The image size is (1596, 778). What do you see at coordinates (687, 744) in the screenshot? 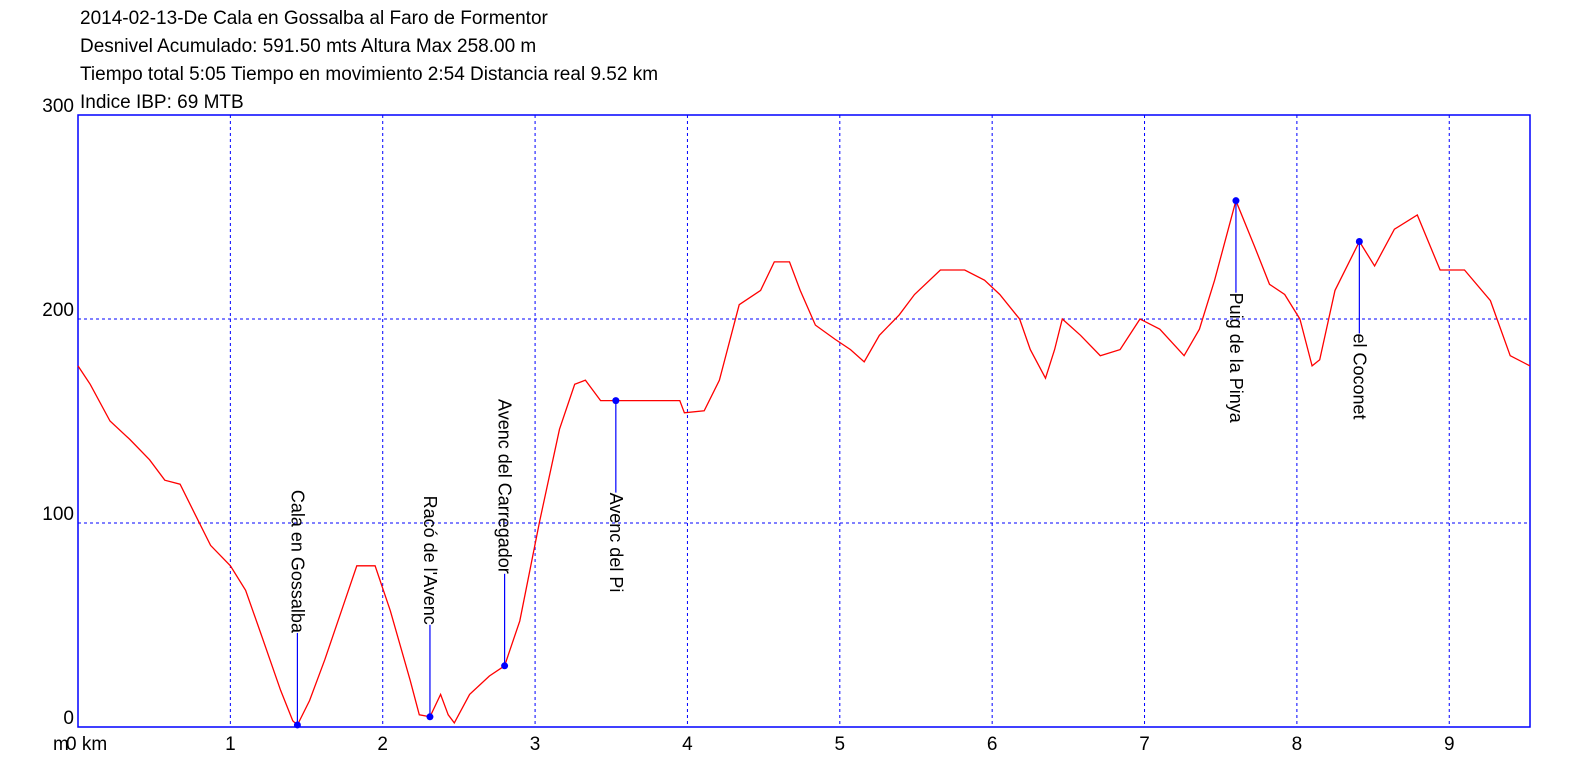
I see `x-tick-label: 4` at bounding box center [687, 744].